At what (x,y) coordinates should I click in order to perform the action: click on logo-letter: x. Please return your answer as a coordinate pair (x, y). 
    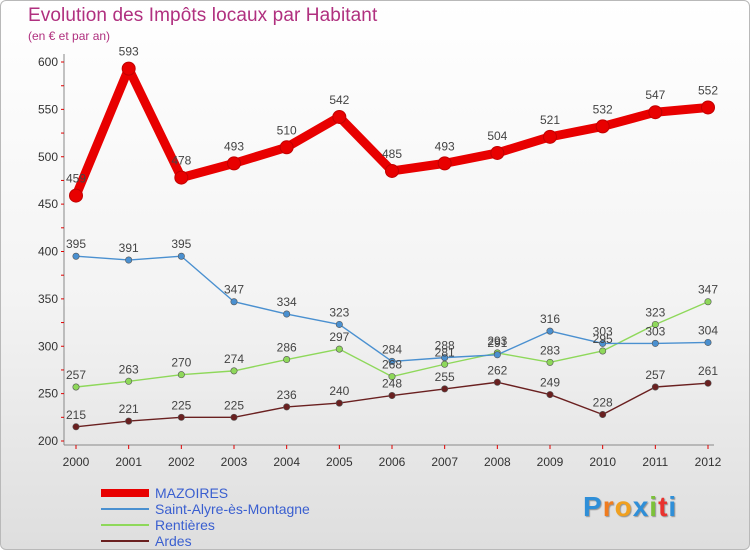
    Looking at the image, I should click on (641, 506).